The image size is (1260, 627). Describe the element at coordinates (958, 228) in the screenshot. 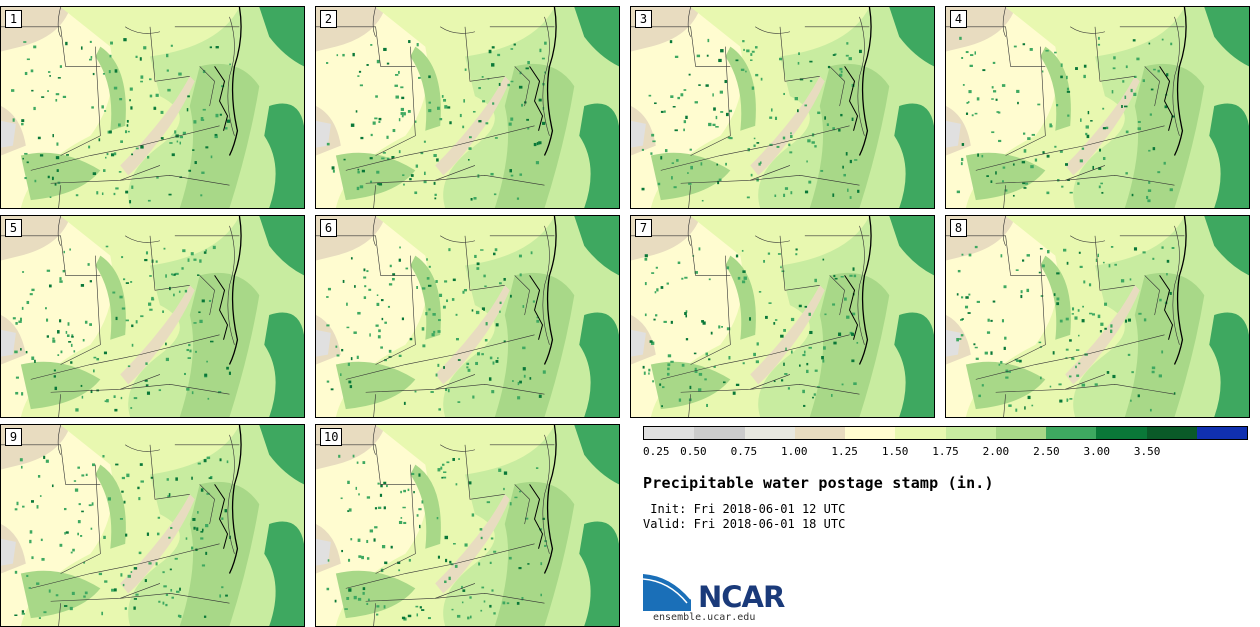

I see `stamp-label: 8` at that location.